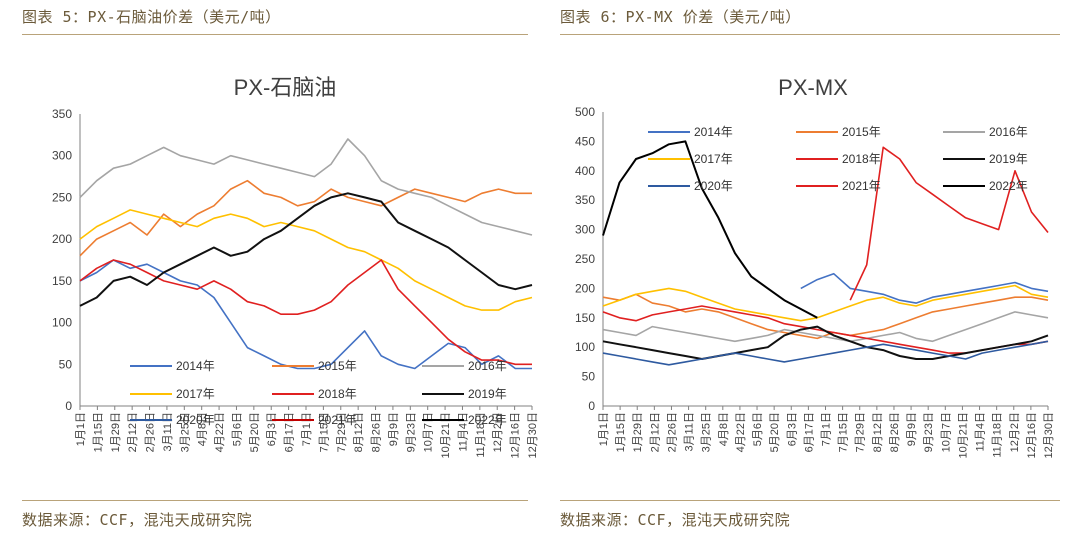 The width and height of the screenshot is (1080, 544). What do you see at coordinates (195, 394) in the screenshot?
I see `legend-label: 2017年` at bounding box center [195, 394].